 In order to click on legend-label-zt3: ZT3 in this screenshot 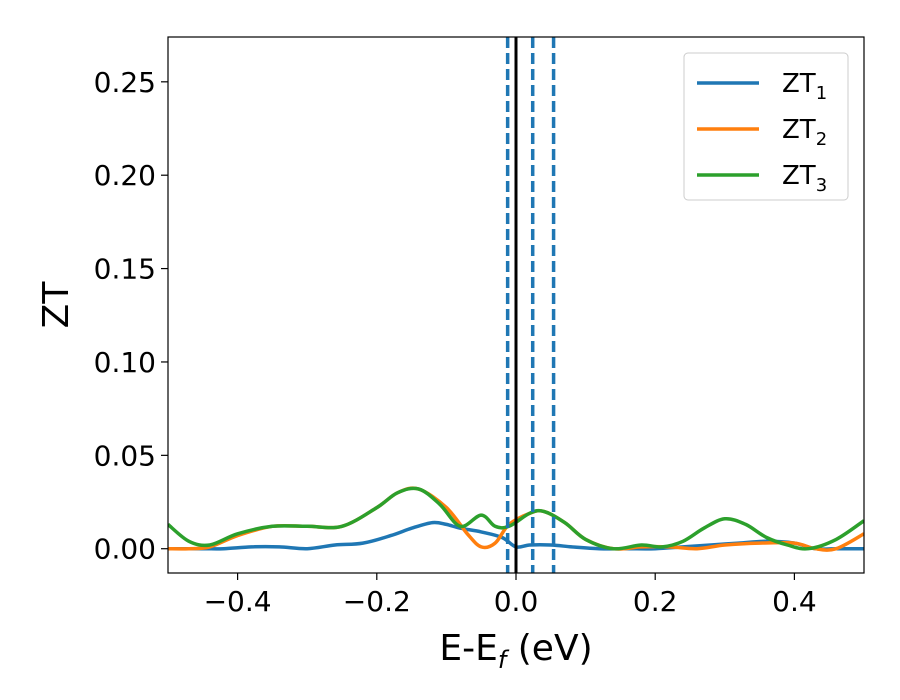, I will do `click(804, 178)`.